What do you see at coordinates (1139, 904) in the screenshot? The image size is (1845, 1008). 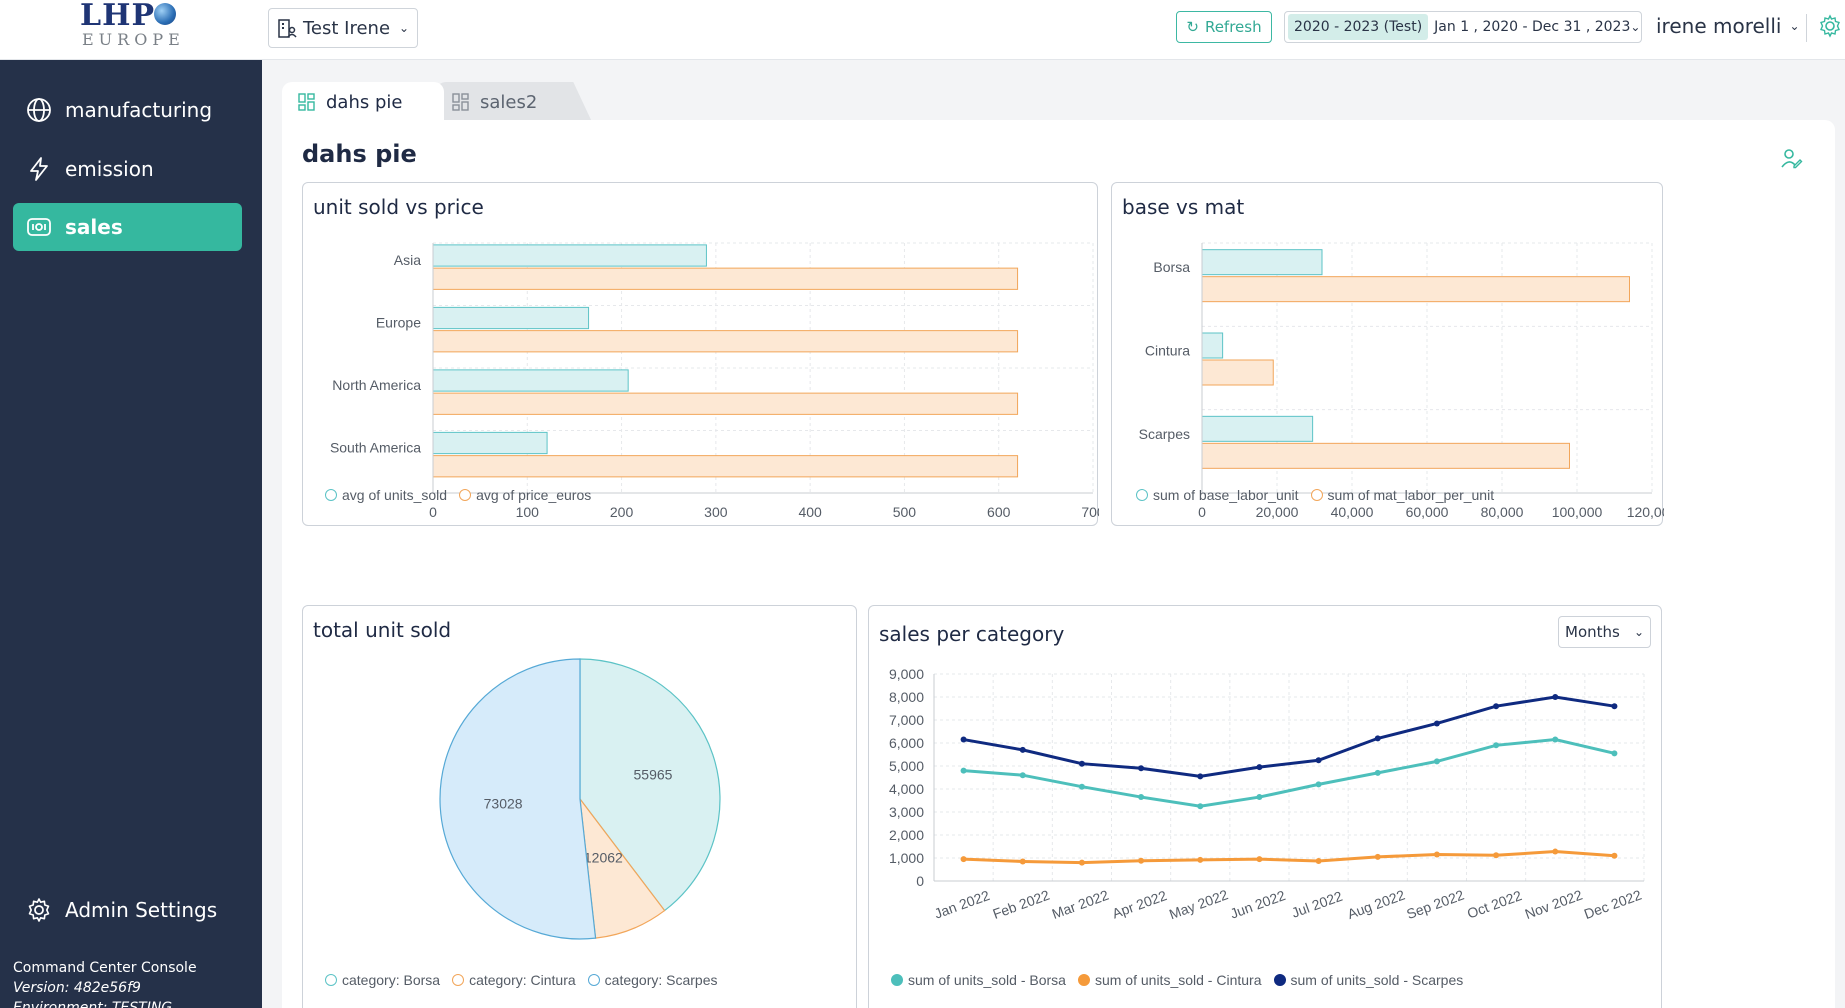 I see `x-tick-label: Apr 2022` at bounding box center [1139, 904].